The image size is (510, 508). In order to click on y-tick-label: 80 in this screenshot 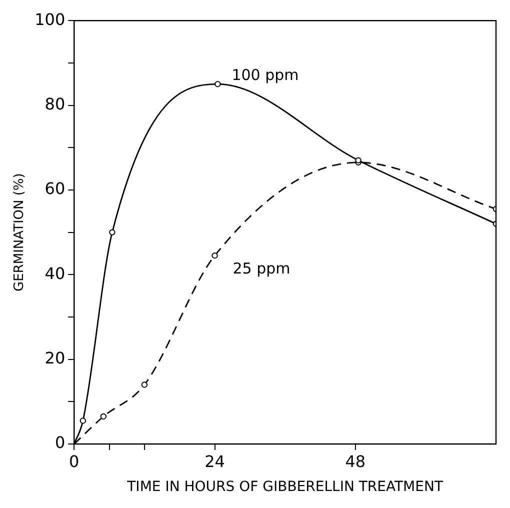, I will do `click(55, 104)`.